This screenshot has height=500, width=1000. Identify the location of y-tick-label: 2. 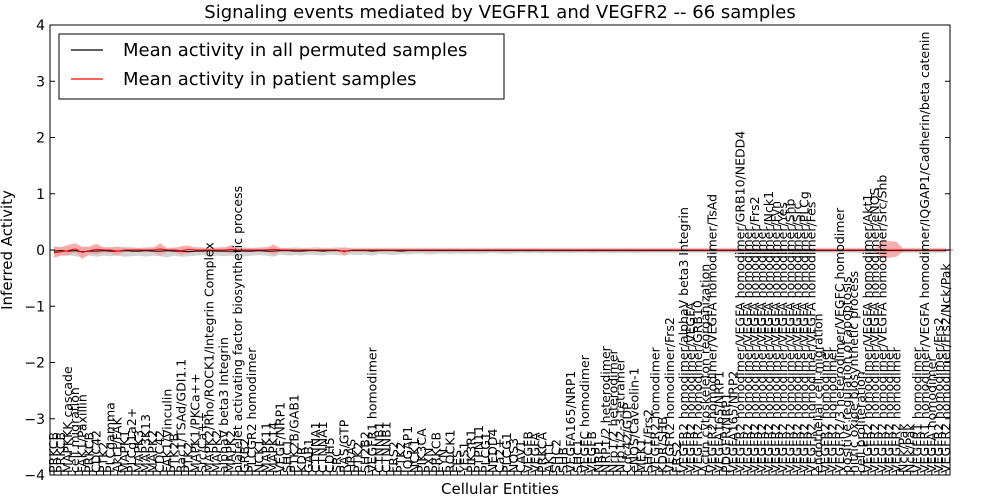
(40, 139).